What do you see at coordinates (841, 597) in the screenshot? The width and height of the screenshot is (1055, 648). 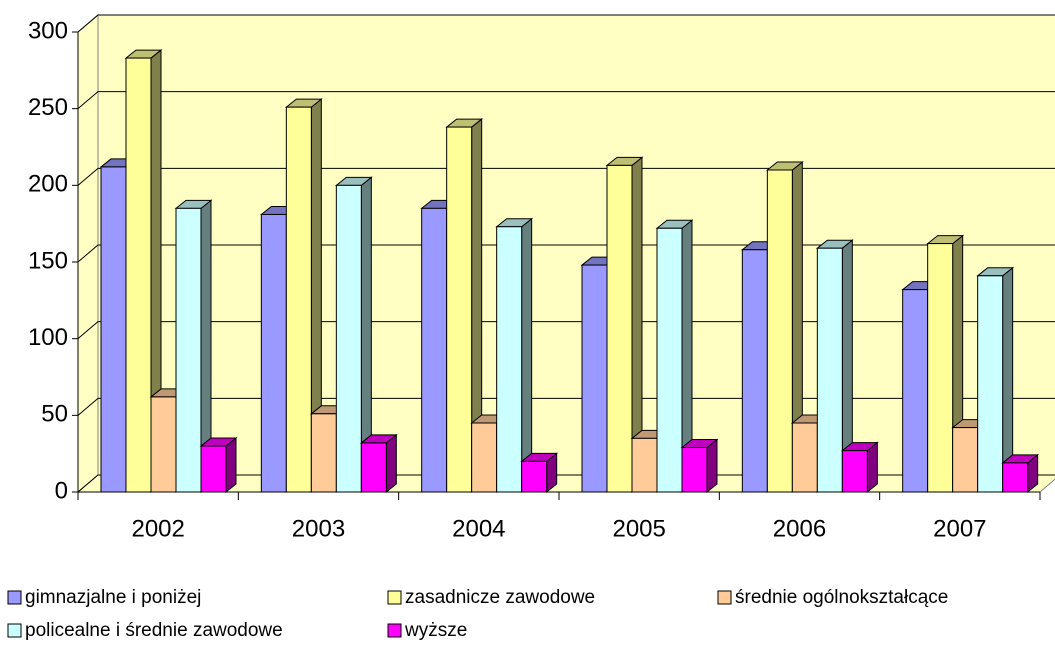 I see `legend-label: średnie ogólnokształcące` at bounding box center [841, 597].